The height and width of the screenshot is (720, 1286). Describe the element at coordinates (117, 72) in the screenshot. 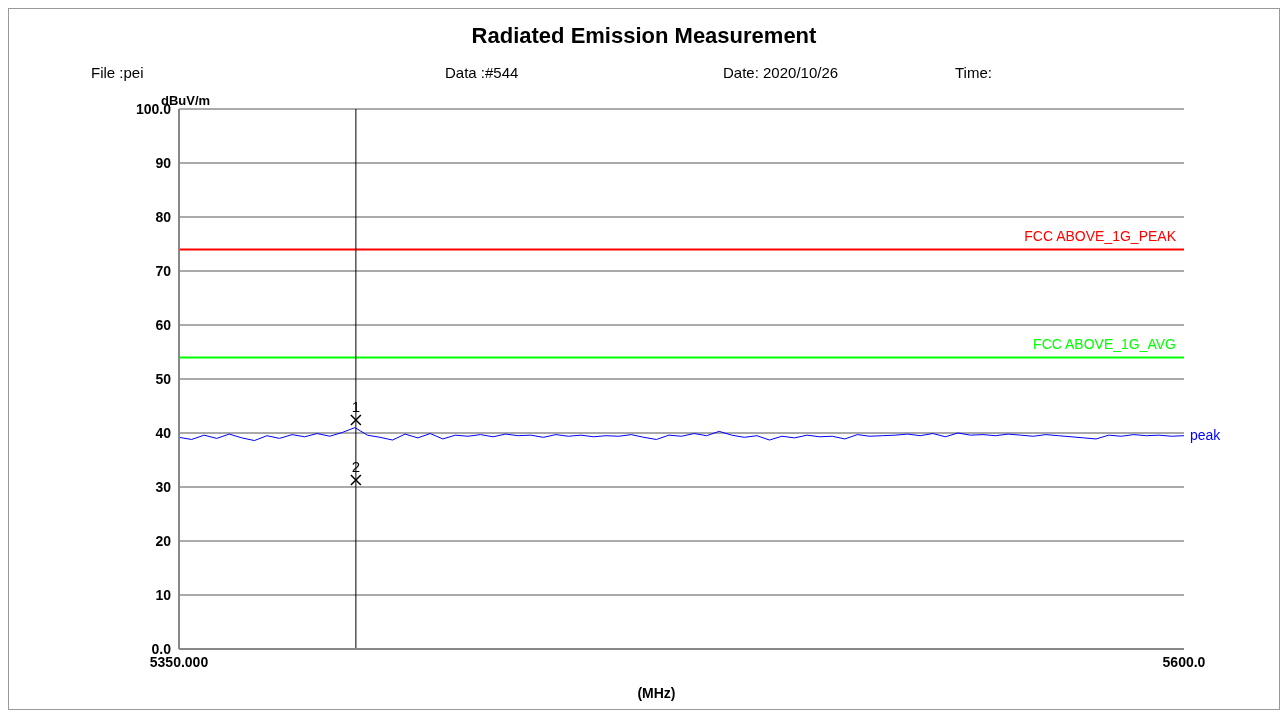

I see `text: File :pei` at that location.